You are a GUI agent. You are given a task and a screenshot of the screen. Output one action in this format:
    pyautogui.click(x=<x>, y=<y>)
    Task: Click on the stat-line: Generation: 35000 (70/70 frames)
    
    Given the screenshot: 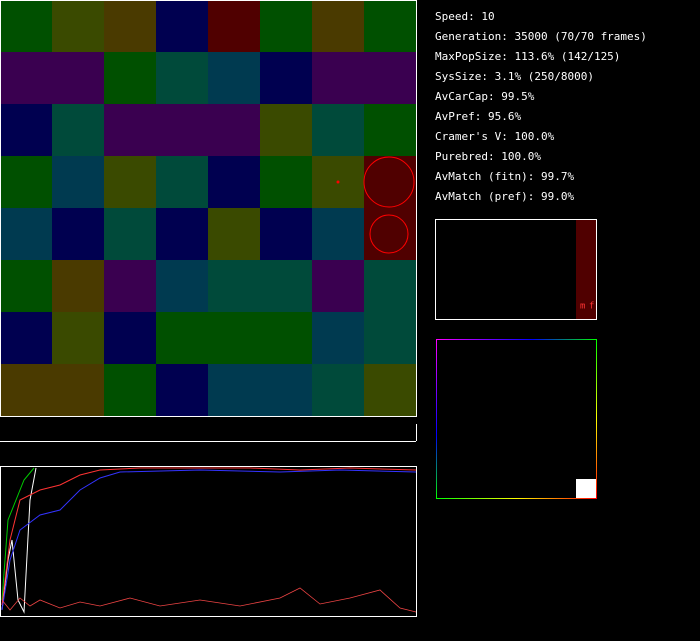 What is the action you would take?
    pyautogui.click(x=541, y=36)
    